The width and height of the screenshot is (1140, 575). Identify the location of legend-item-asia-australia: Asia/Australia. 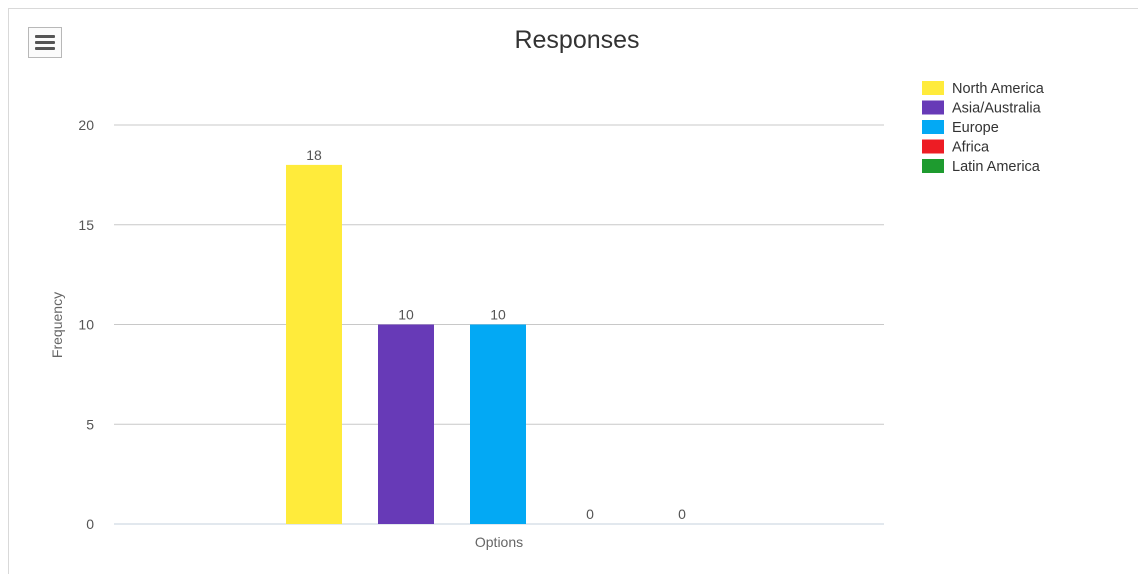
(982, 108).